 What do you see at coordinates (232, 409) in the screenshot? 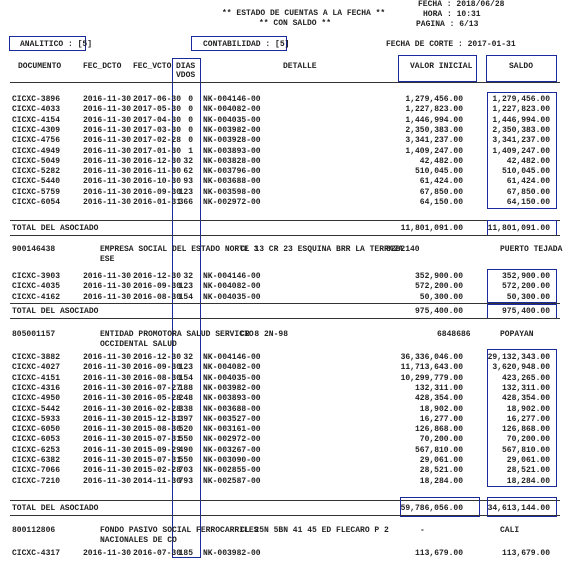
I see `cell: NK-003688-00` at bounding box center [232, 409].